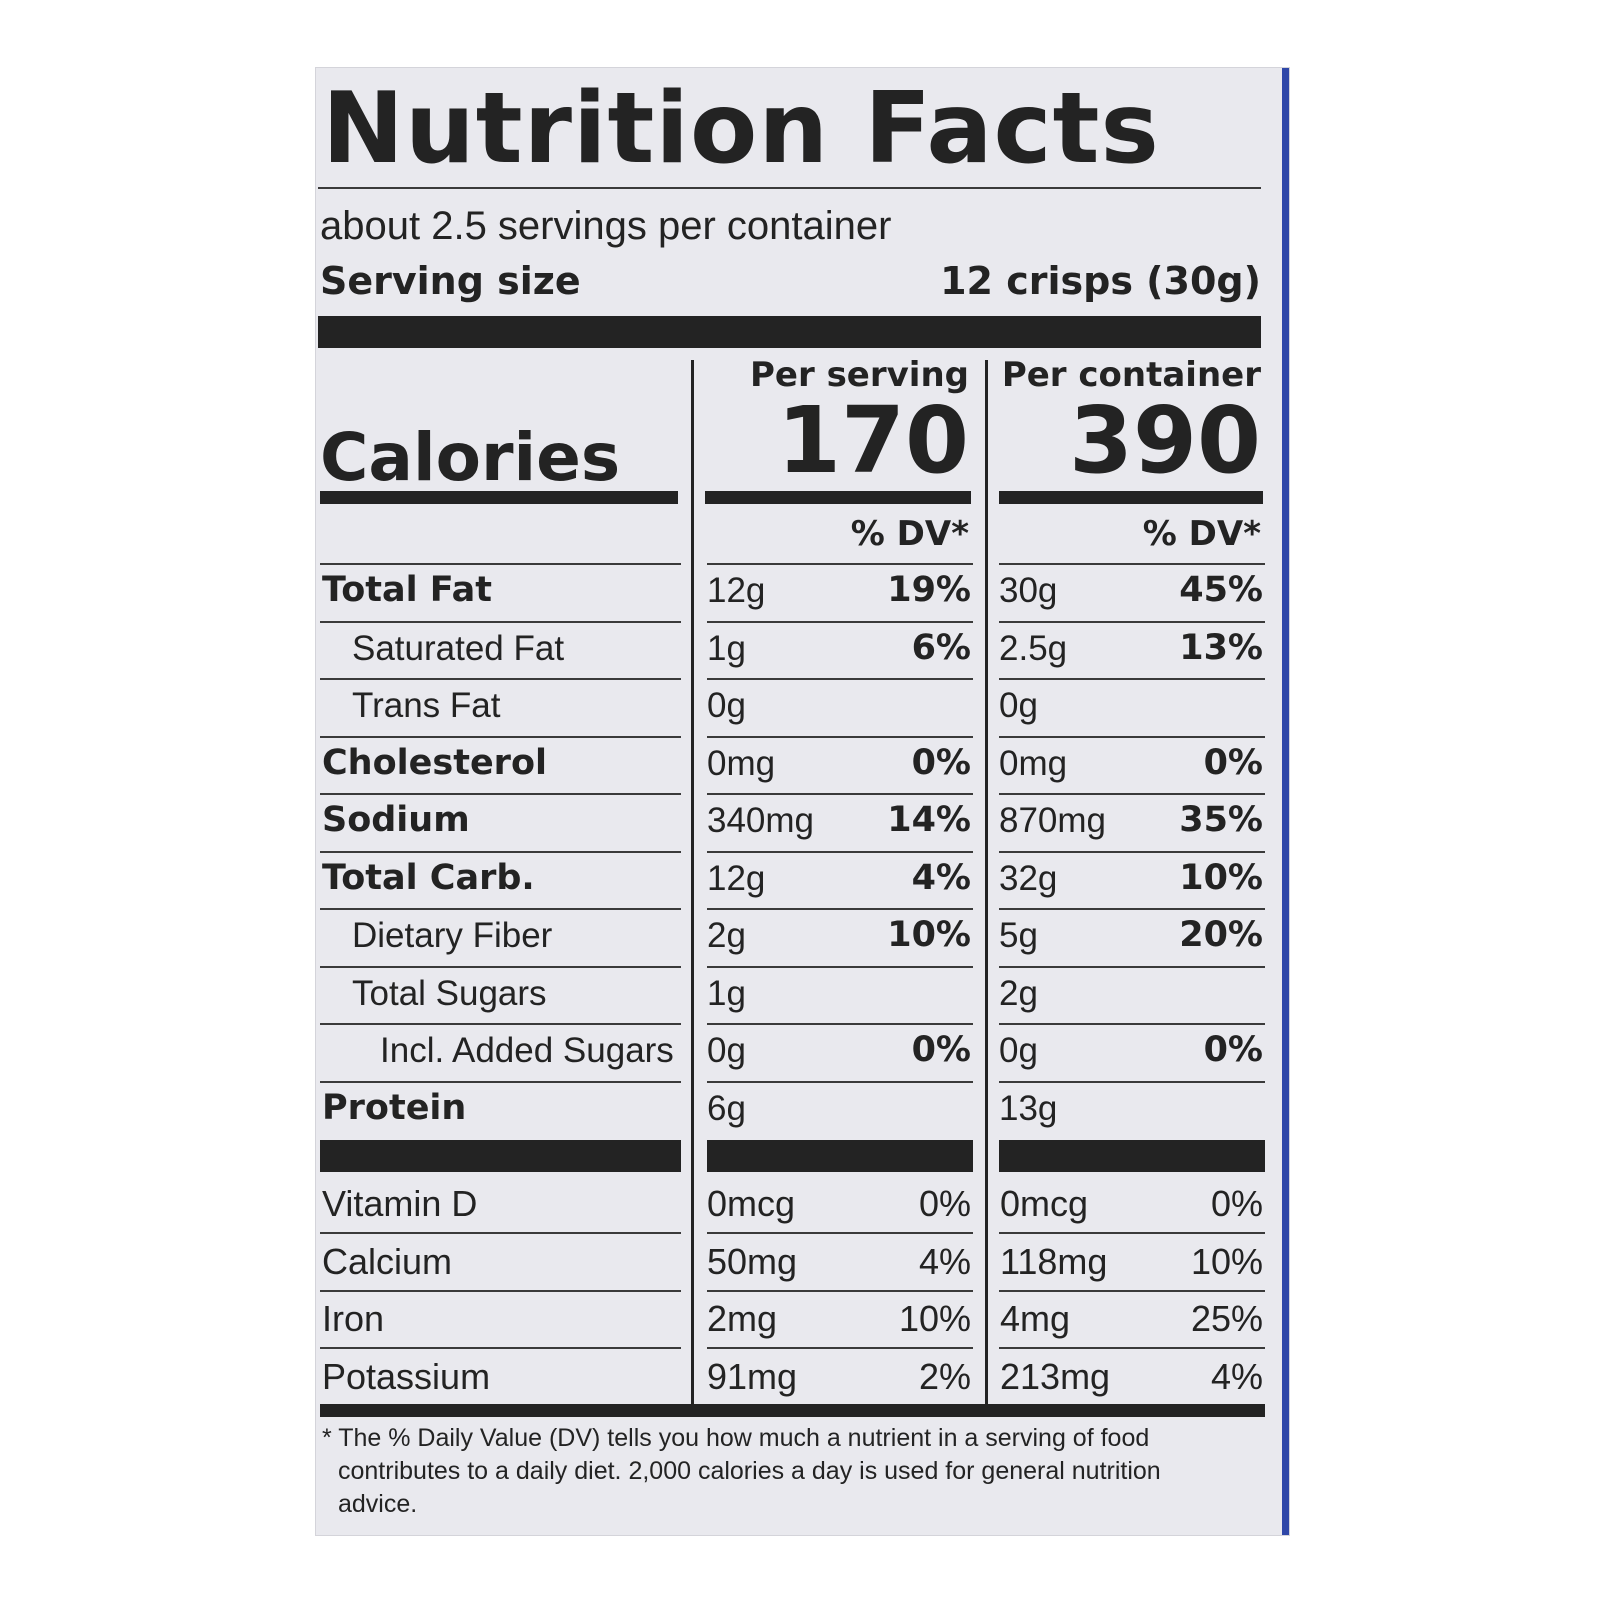 The width and height of the screenshot is (1600, 1600). Describe the element at coordinates (741, 763) in the screenshot. I see `nutrient-amount-serving: 0mg` at that location.